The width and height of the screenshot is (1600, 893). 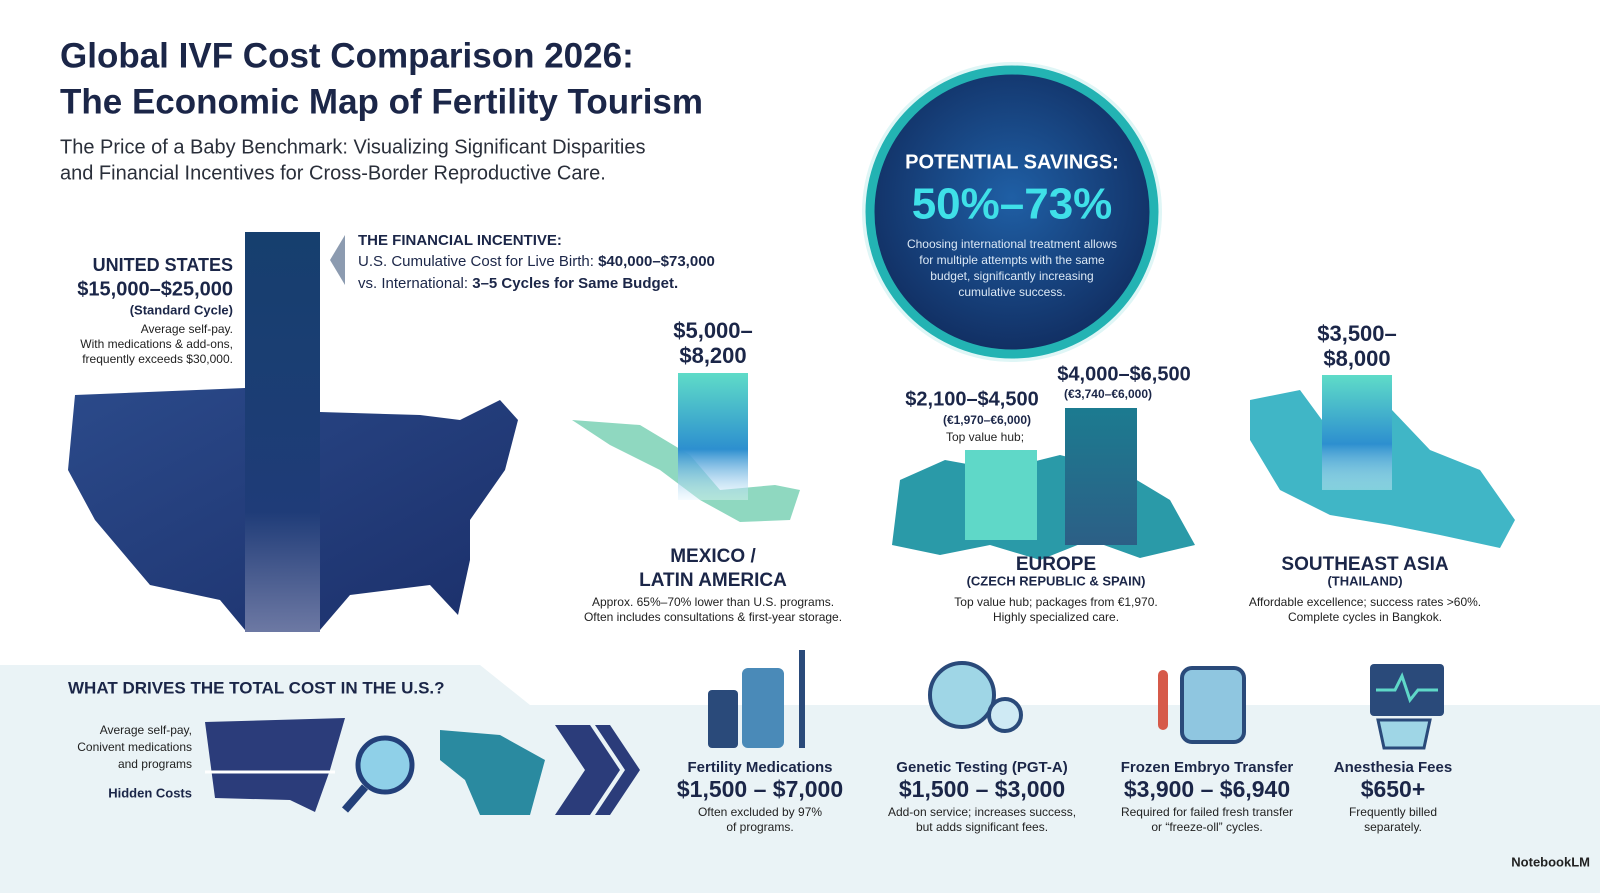 I want to click on cost-price: $1,500 – $3,000, so click(x=982, y=789).